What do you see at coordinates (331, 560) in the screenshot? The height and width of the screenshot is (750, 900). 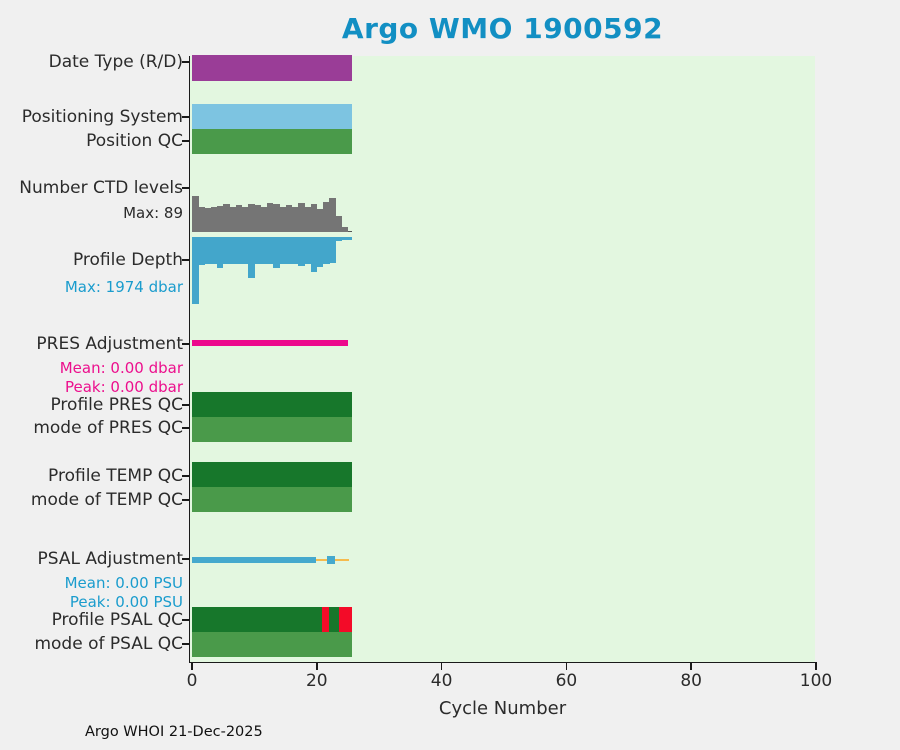 I see `marker-psal_adjustment` at bounding box center [331, 560].